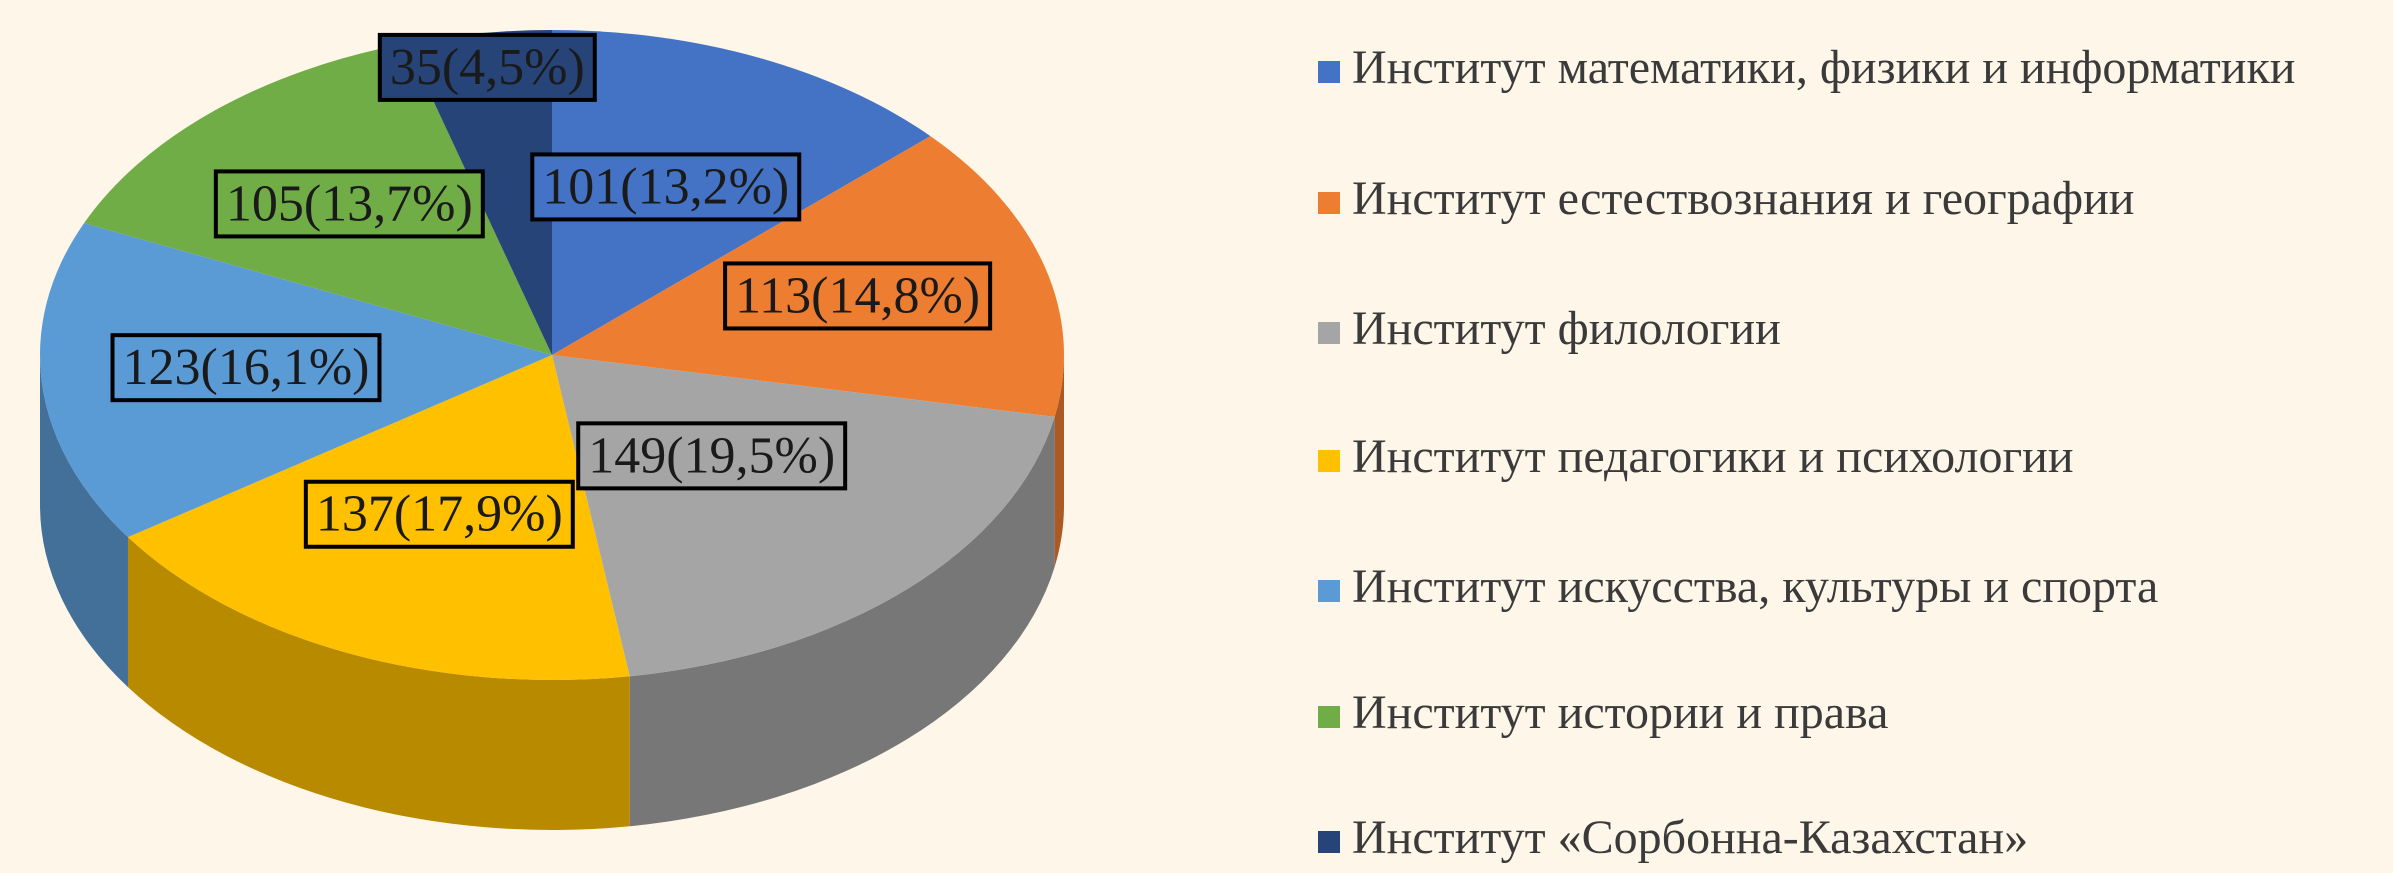 The width and height of the screenshot is (2393, 873). Describe the element at coordinates (1566, 328) in the screenshot. I see `legend-label: Институт филологии` at that location.